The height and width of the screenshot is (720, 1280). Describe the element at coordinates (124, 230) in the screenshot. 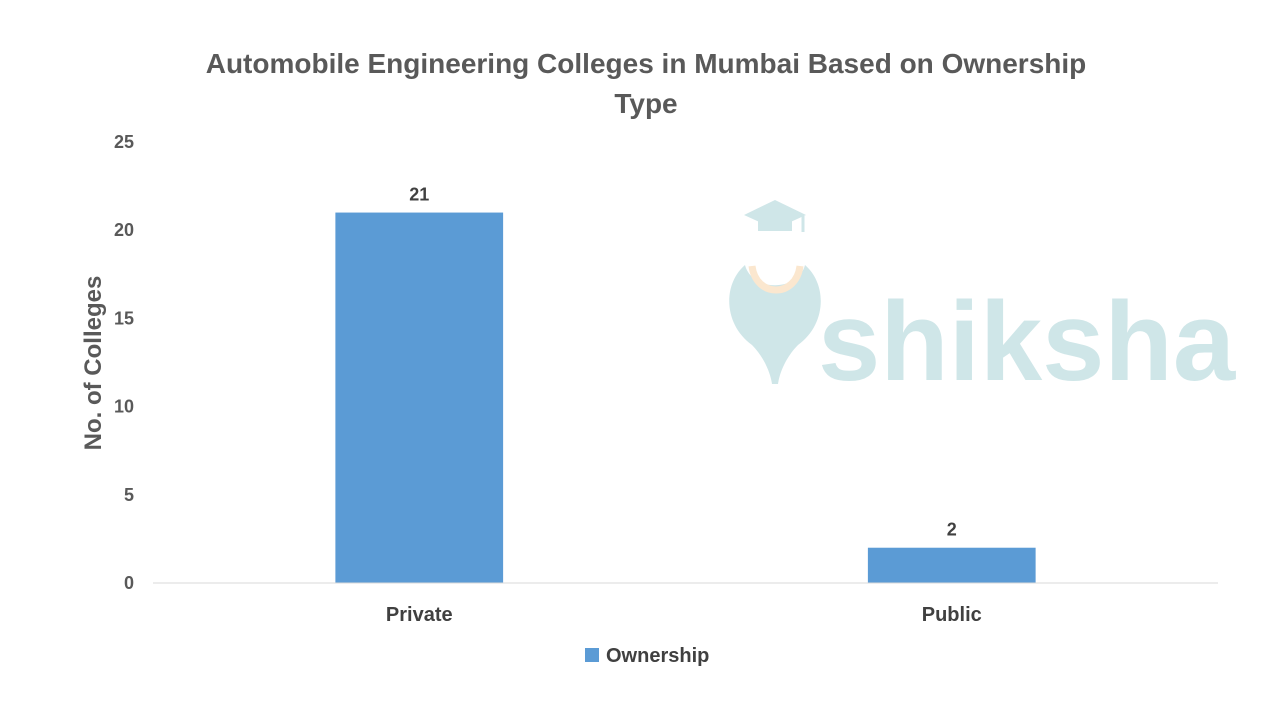

I see `y-tick-label: 20` at that location.